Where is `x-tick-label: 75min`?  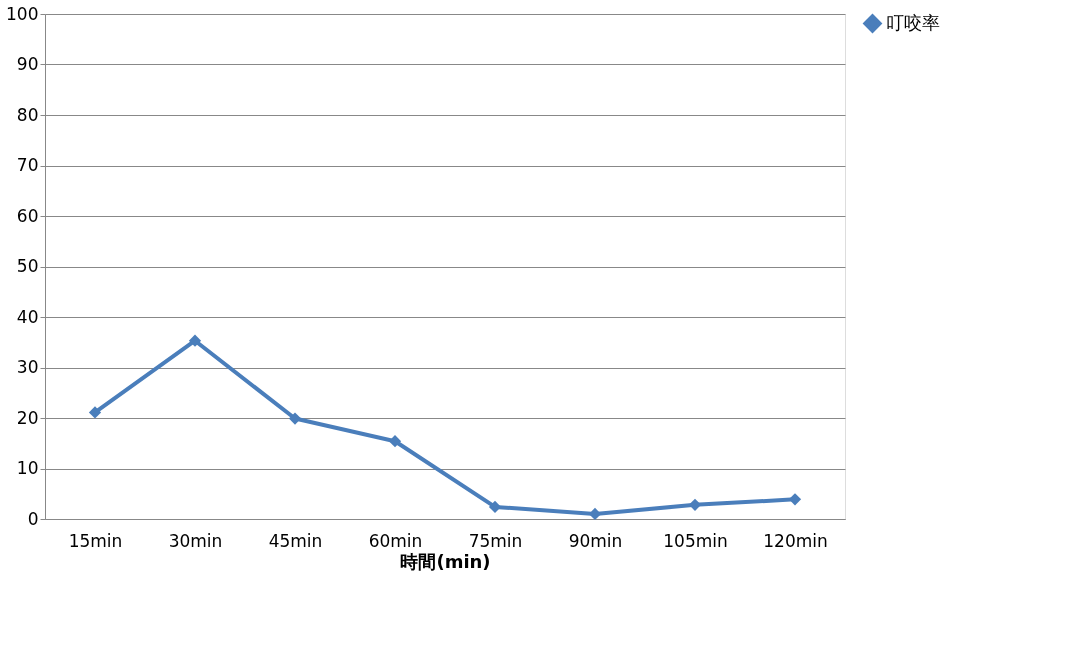
x-tick-label: 75min is located at coordinates (495, 540).